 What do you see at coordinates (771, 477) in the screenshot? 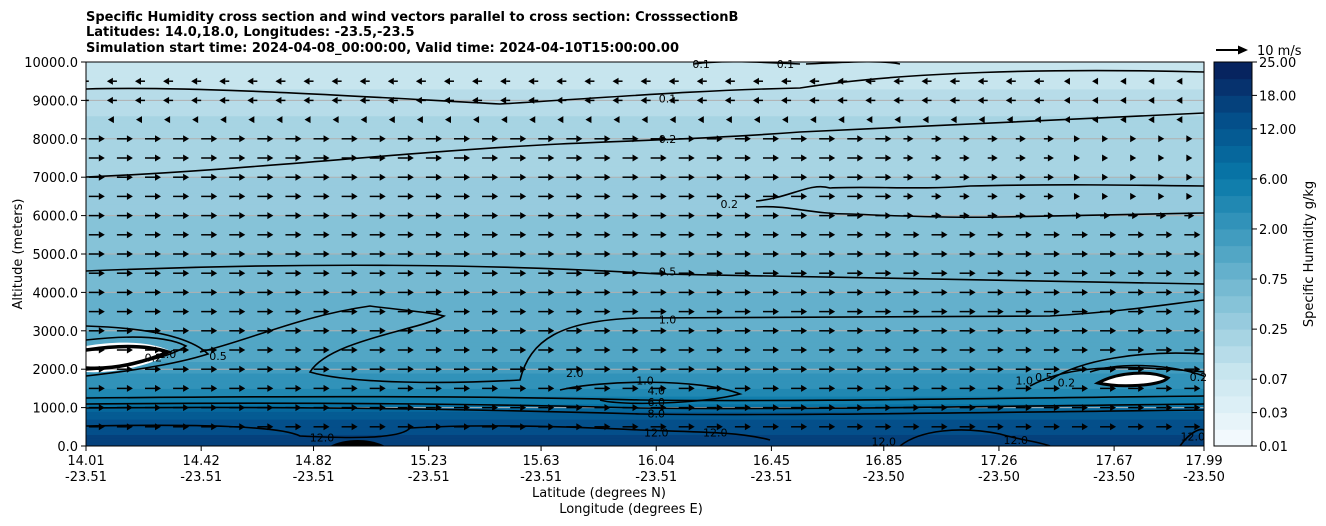
I see `x-tick-label-lon: -23.51` at bounding box center [771, 477].